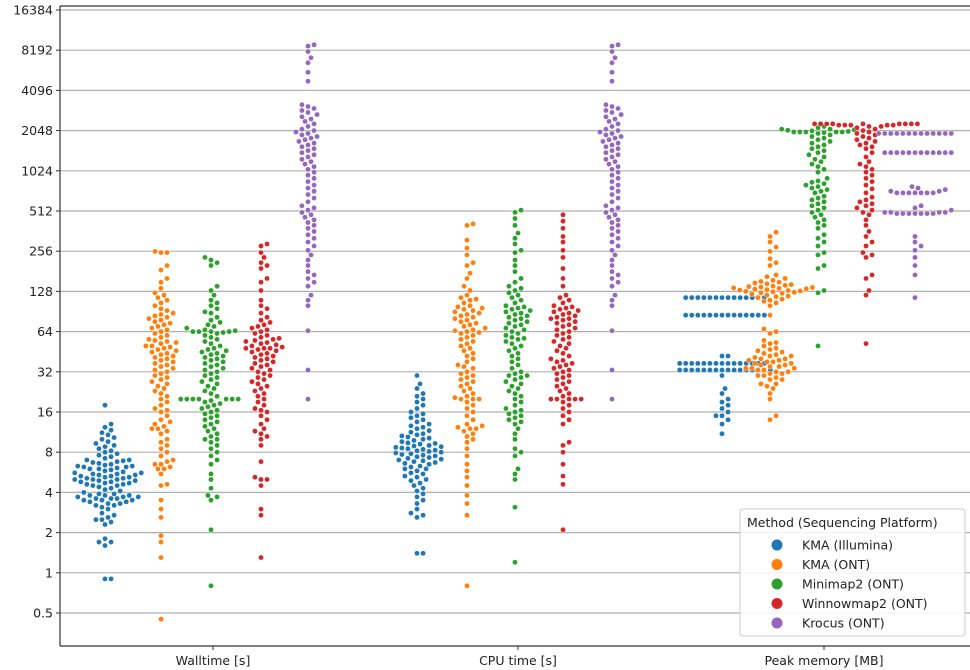  What do you see at coordinates (33, 10) in the screenshot?
I see `y-tick-label: 16384` at bounding box center [33, 10].